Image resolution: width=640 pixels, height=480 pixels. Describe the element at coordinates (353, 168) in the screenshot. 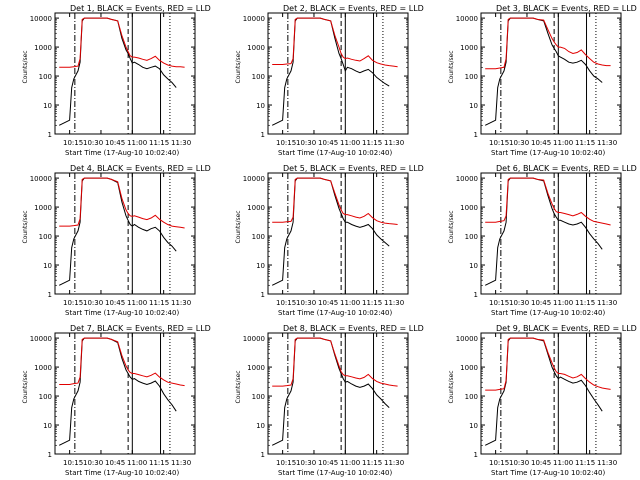

I see `panel-title: Det 5, BLACK = Events, RED = LLD` at that location.